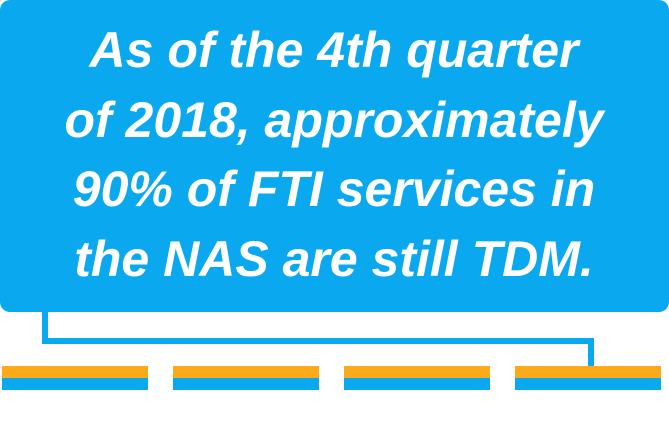 The height and width of the screenshot is (443, 669). What do you see at coordinates (318, 342) in the screenshot?
I see `connector` at bounding box center [318, 342].